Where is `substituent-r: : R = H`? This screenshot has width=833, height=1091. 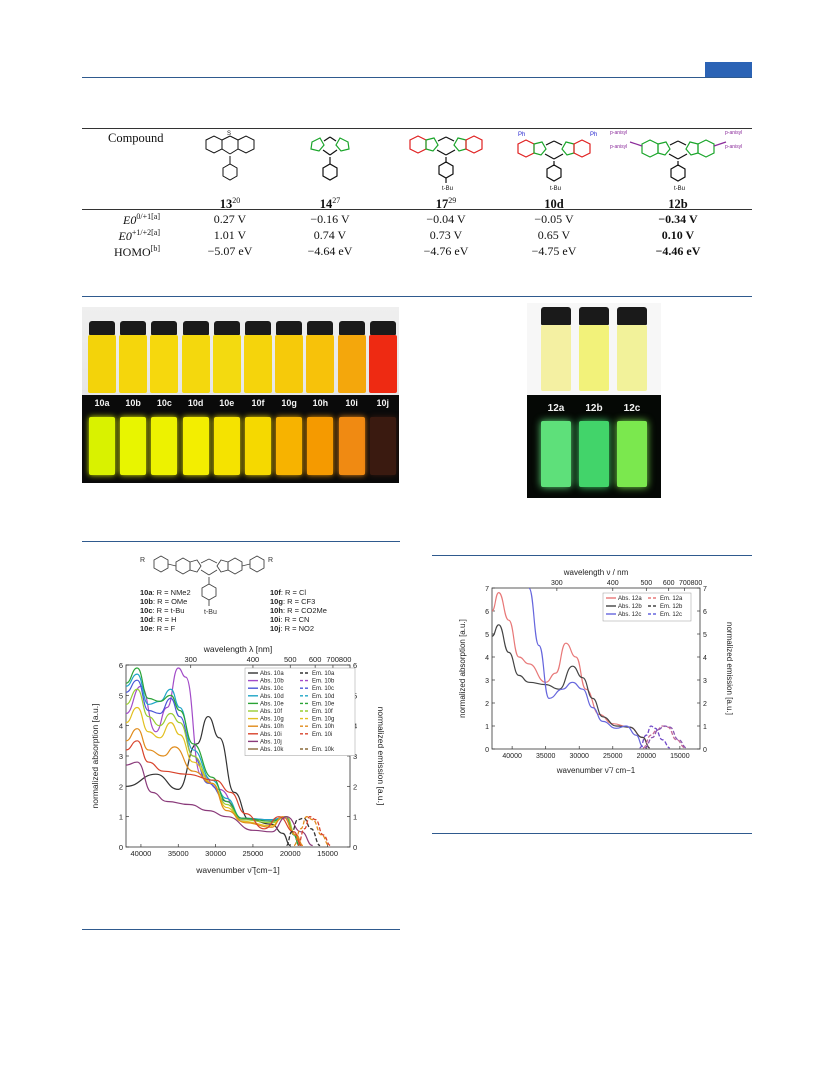
substituent-r: : R = H is located at coordinates (164, 619).